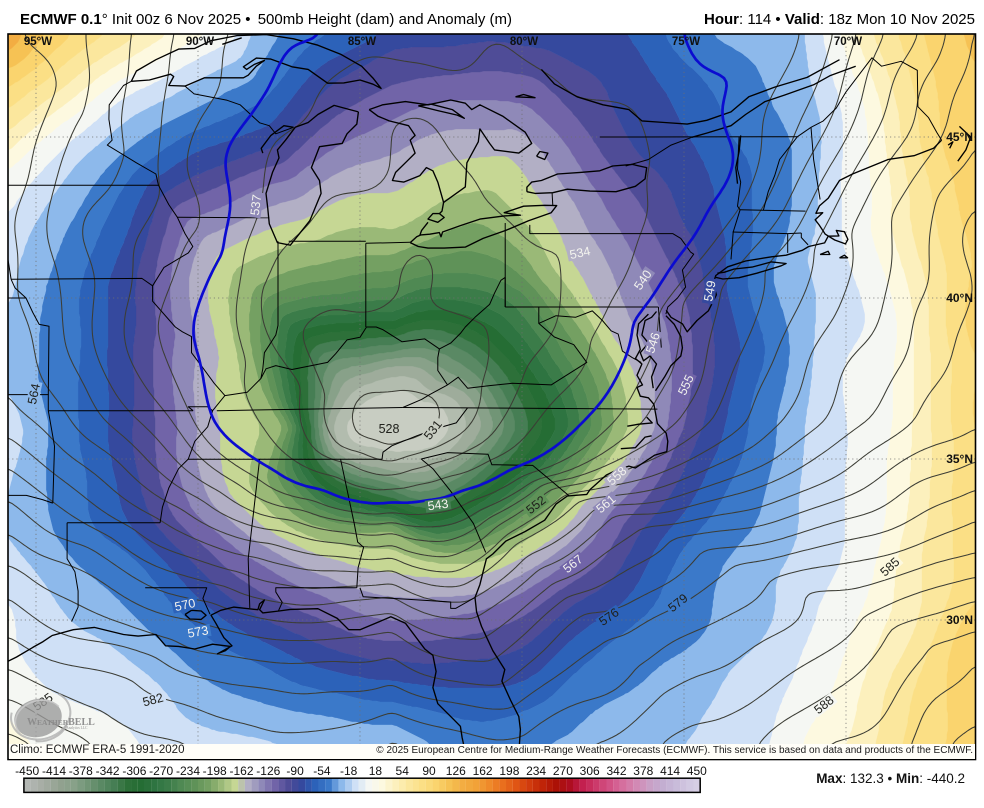  Describe the element at coordinates (686, 42) in the screenshot. I see `svg-text: 75°W` at that location.